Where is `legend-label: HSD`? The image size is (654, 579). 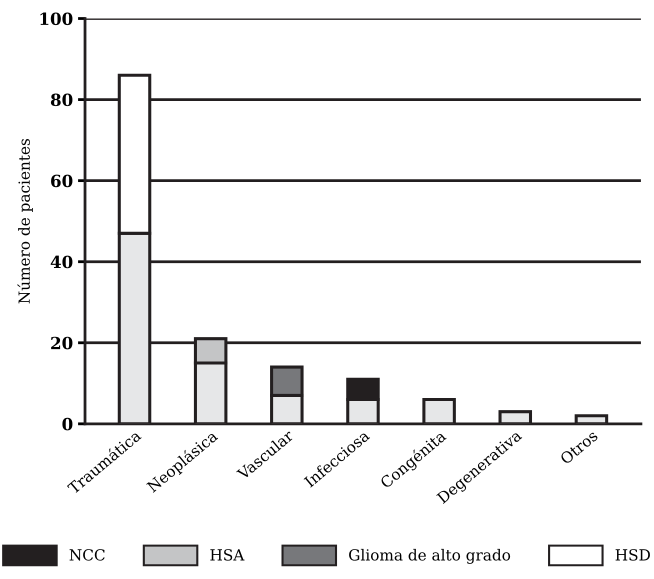
legend-label: HSD is located at coordinates (633, 555).